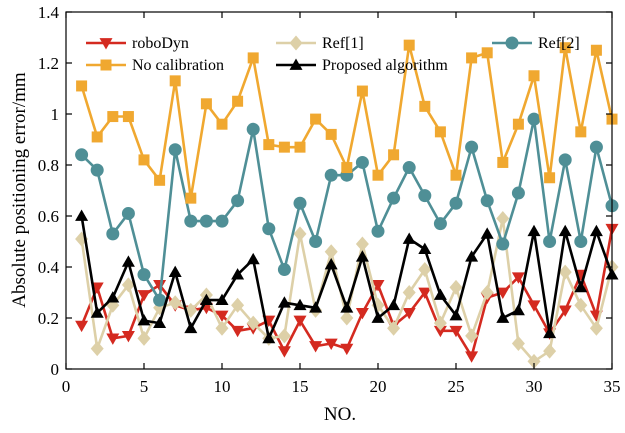 This screenshot has height=433, width=625. What do you see at coordinates (137, 43) in the screenshot?
I see `legend-item-0: roboDyn` at bounding box center [137, 43].